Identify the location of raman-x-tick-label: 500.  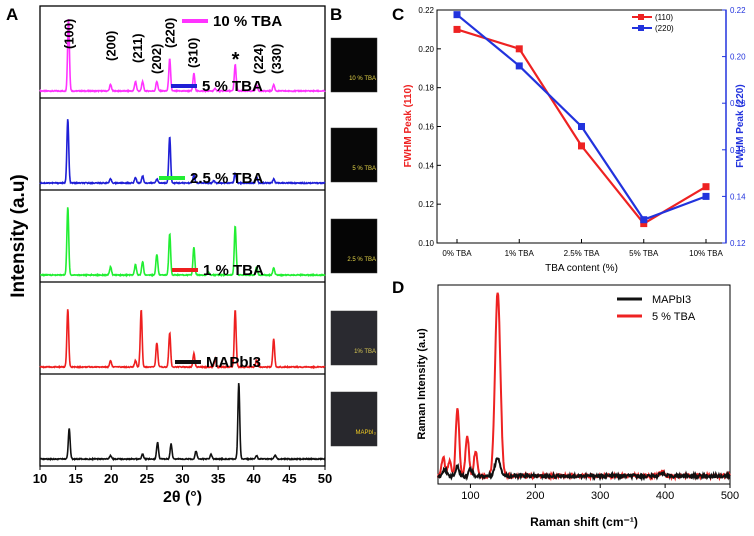
(730, 496).